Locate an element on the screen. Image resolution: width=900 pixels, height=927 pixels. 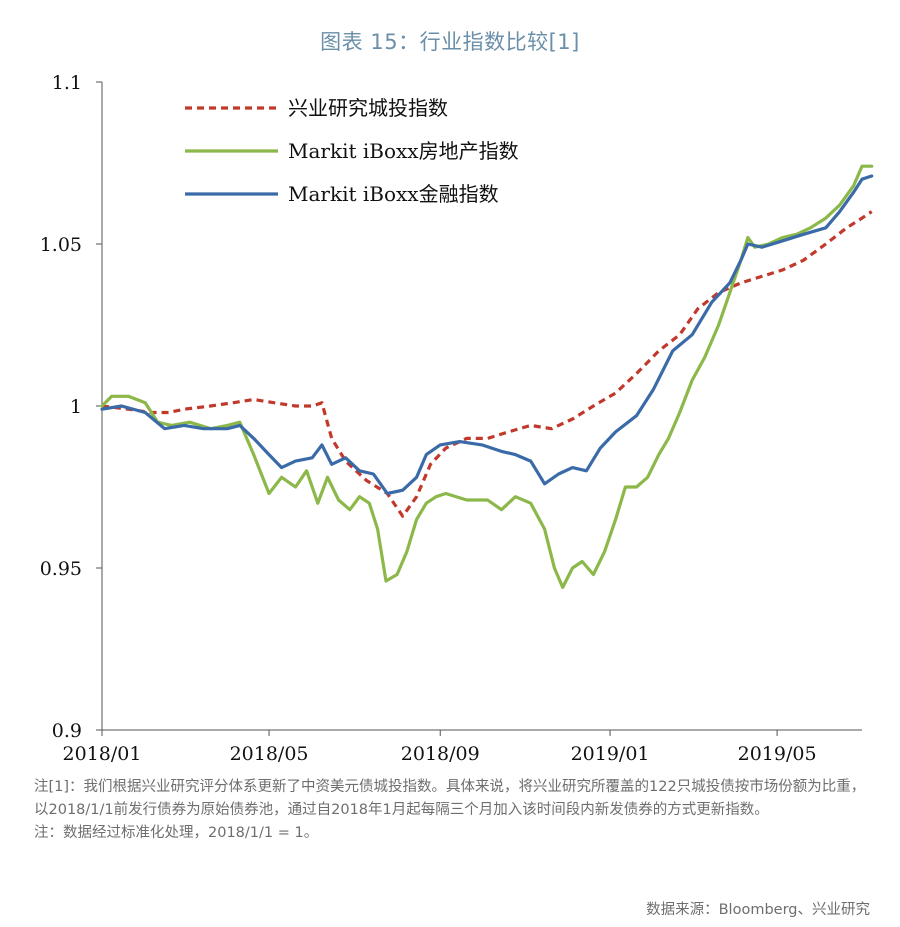
data-source: 数据来源：Bloomberg、兴业研究 is located at coordinates (758, 910).